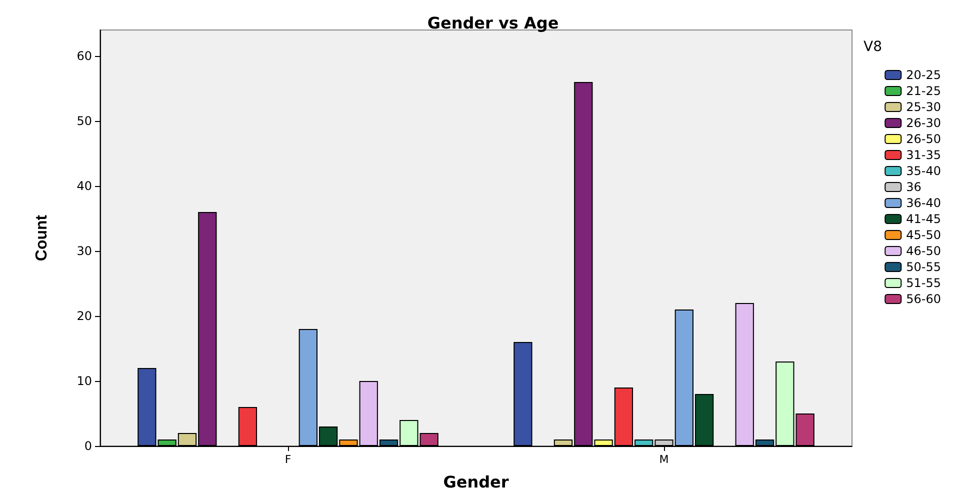 The height and width of the screenshot is (503, 956). Describe the element at coordinates (84, 251) in the screenshot. I see `y-tick-label: 30` at that location.